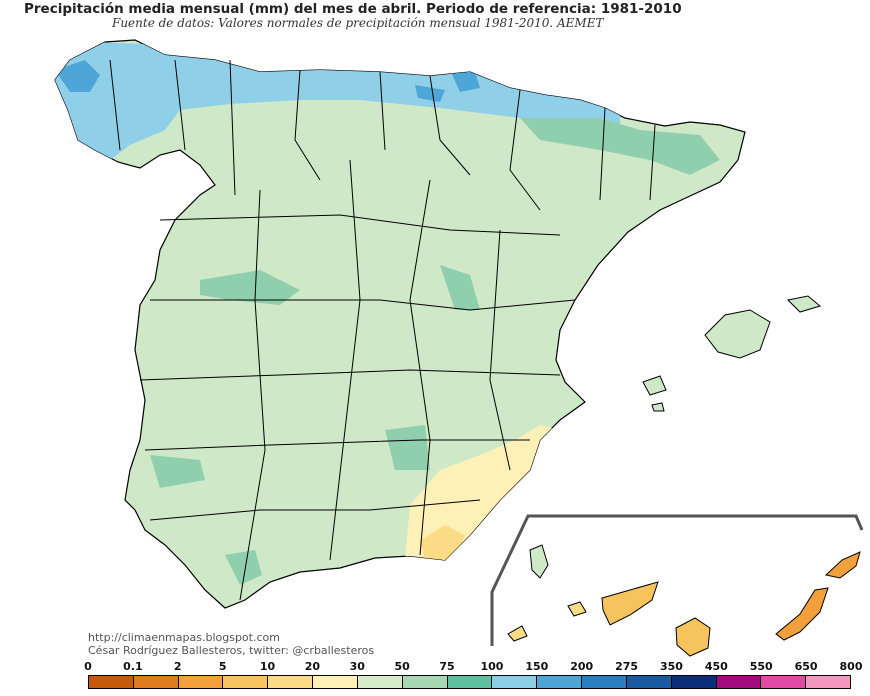  I want to click on very-humid-basque, so click(430, 93).